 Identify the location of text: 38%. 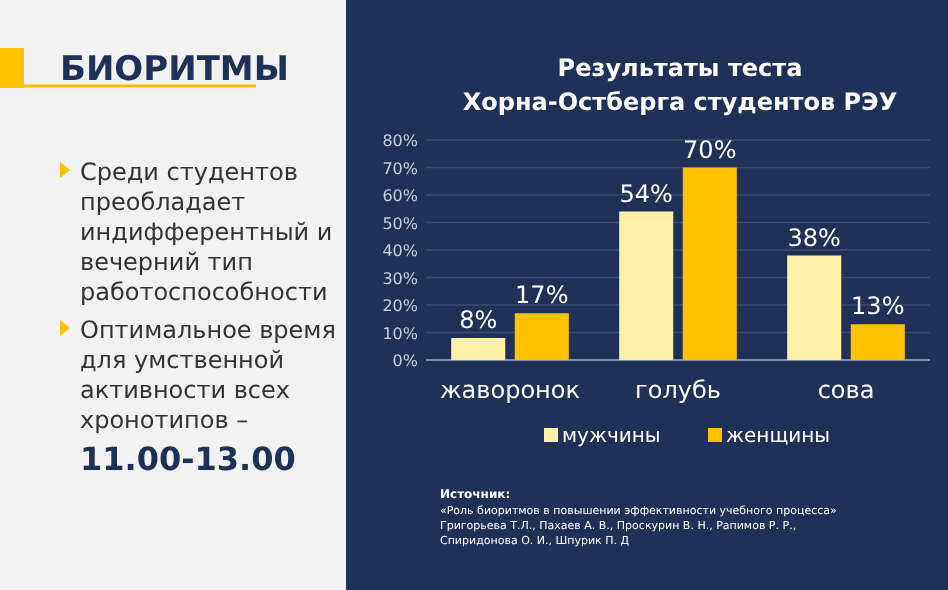
(814, 237).